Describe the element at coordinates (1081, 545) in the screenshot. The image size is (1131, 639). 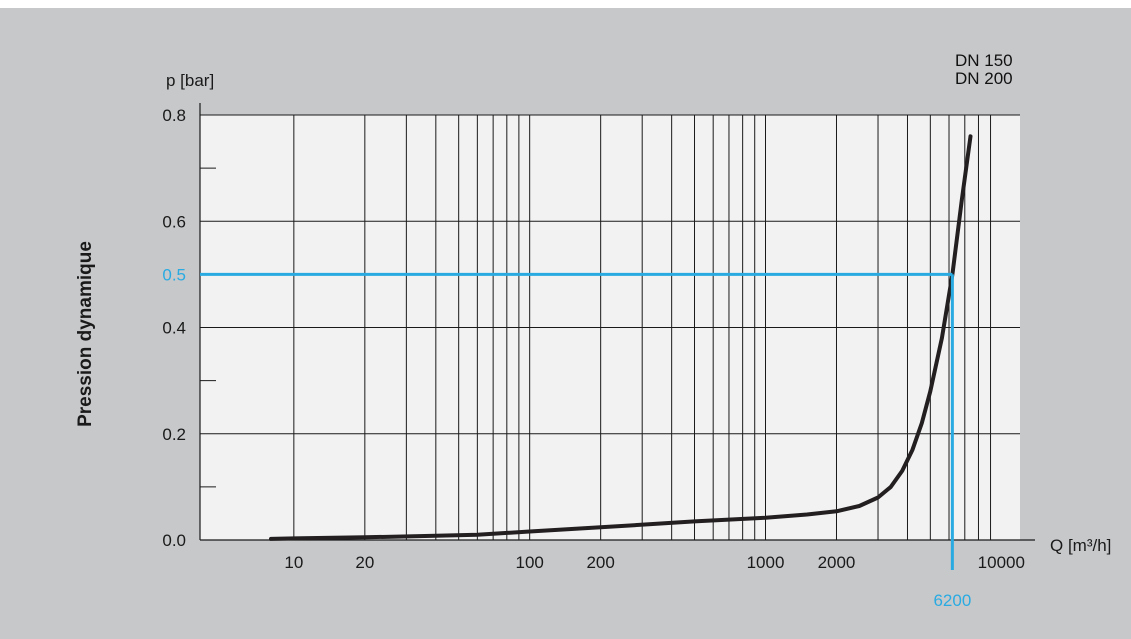
I see `x-axis-label: Q [m³/h]` at that location.